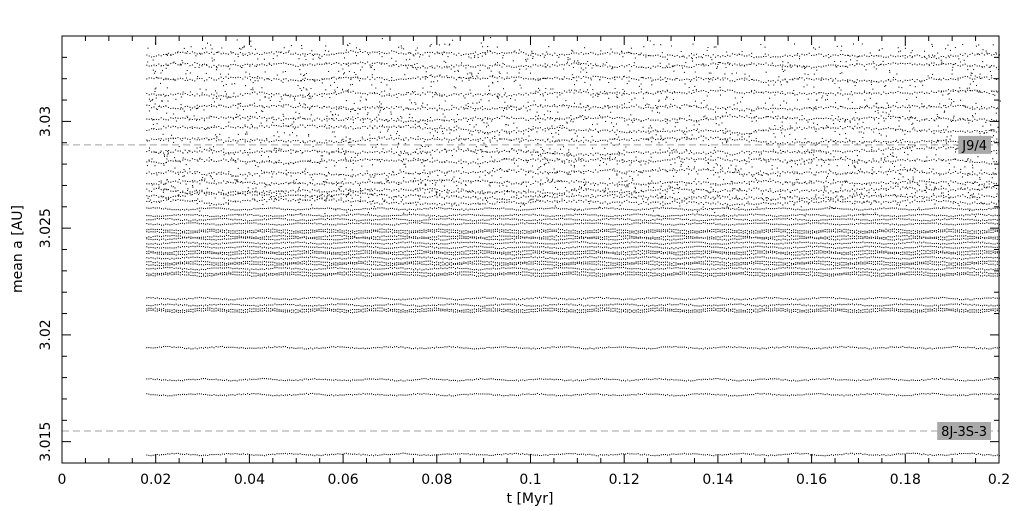  Describe the element at coordinates (624, 480) in the screenshot. I see `x-tick-label: 0.12` at that location.